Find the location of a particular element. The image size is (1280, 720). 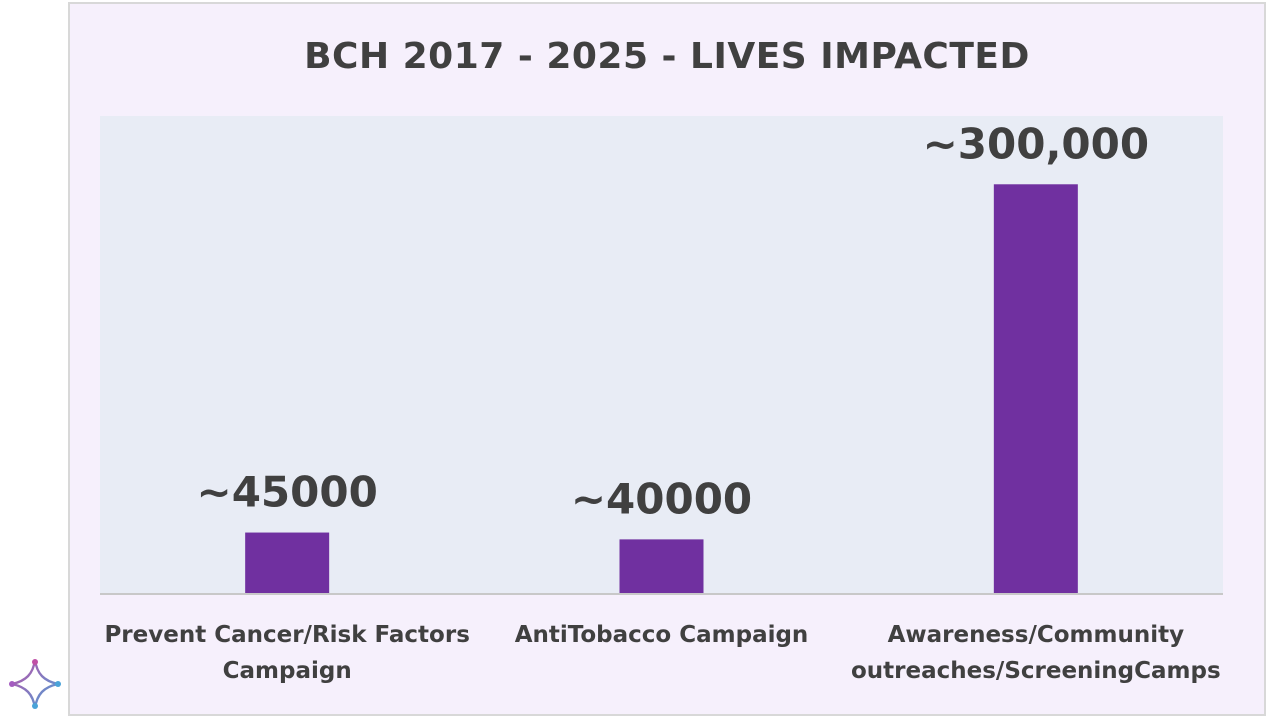

data-label-3: ~300,000 is located at coordinates (1036, 143).